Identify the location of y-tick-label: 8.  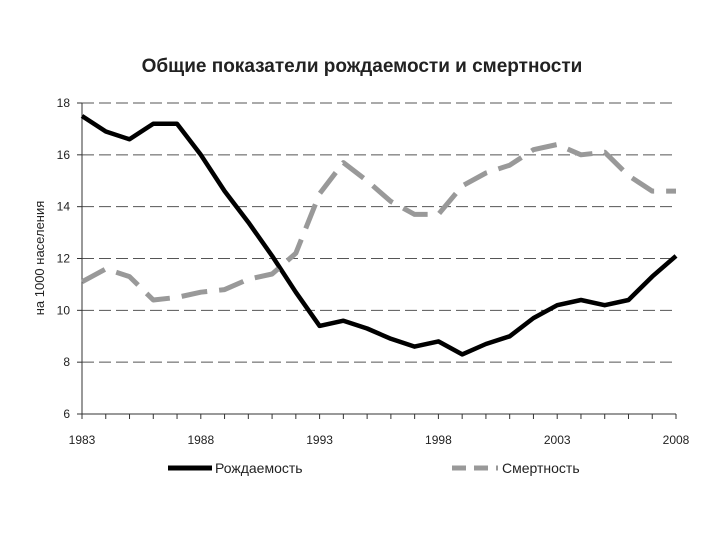
(66, 362).